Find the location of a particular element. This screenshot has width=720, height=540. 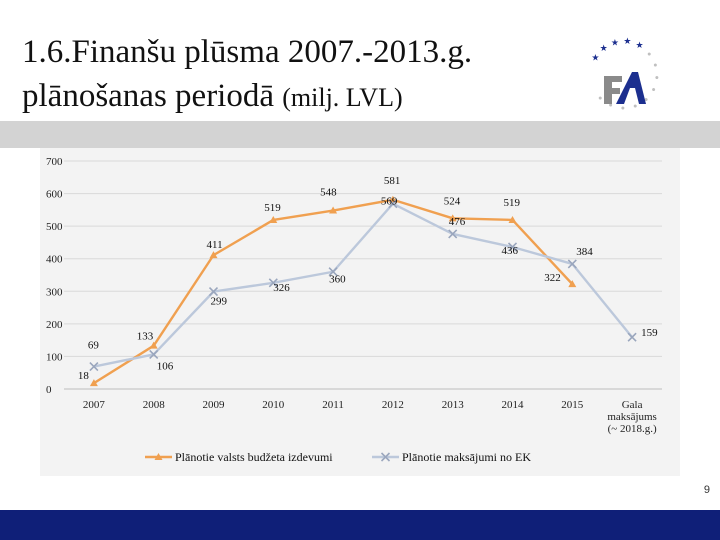

x-tick-label: 2013 is located at coordinates (453, 405).